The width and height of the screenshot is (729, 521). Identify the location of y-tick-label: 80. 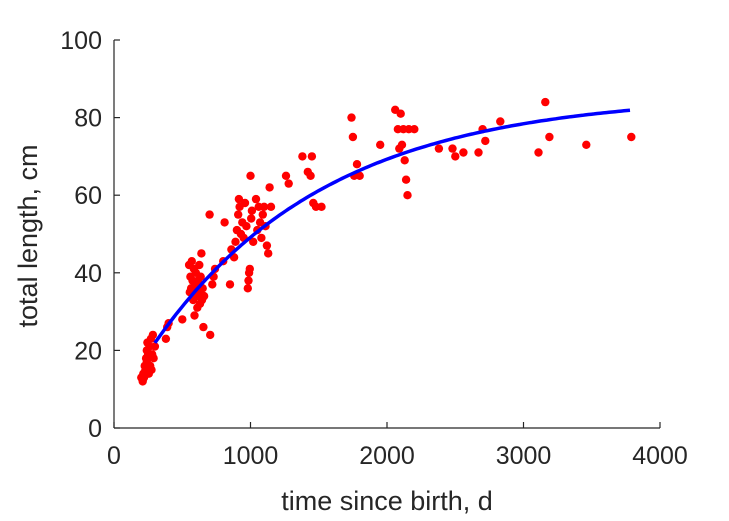
(88, 119).